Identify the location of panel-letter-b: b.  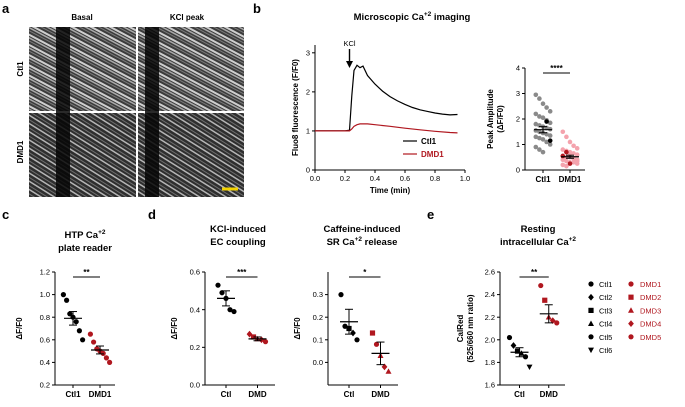
(257, 8).